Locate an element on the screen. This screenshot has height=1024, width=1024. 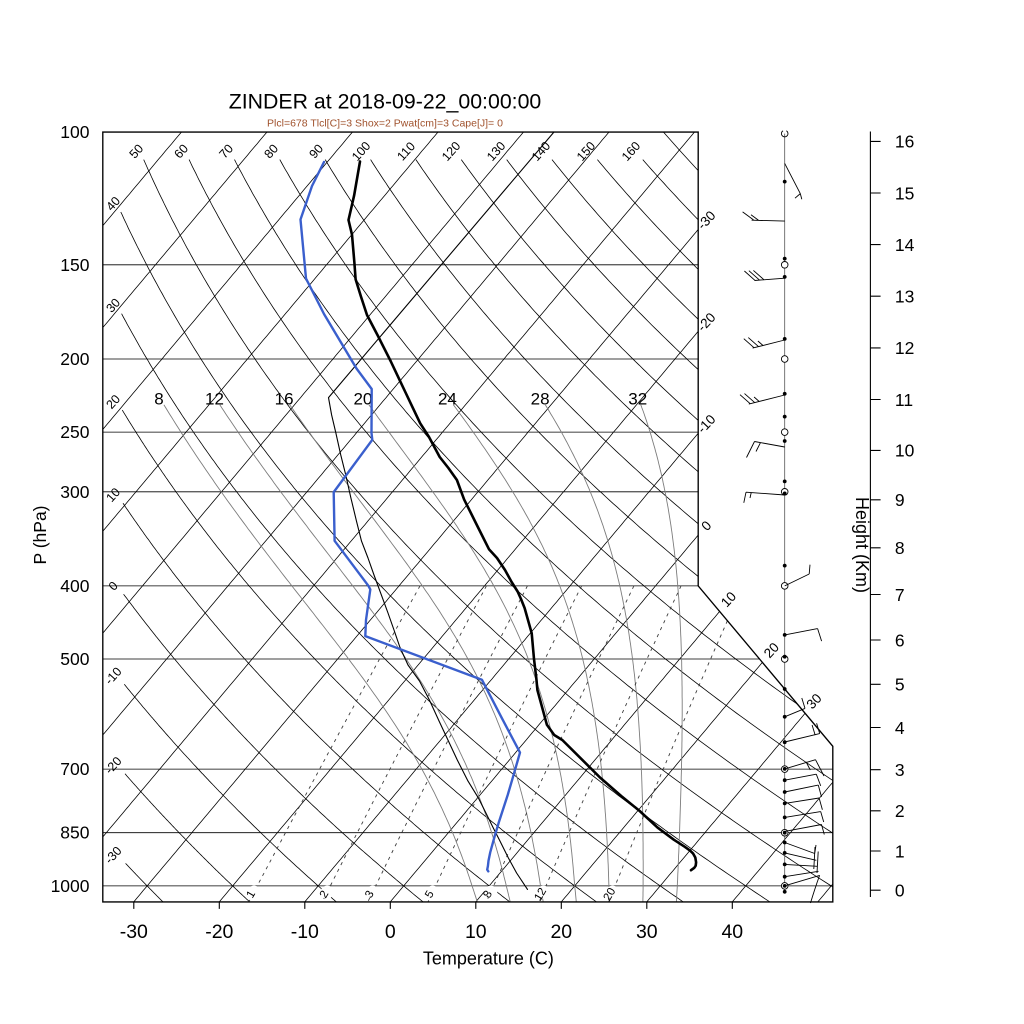
svg-text: 7 is located at coordinates (900, 595).